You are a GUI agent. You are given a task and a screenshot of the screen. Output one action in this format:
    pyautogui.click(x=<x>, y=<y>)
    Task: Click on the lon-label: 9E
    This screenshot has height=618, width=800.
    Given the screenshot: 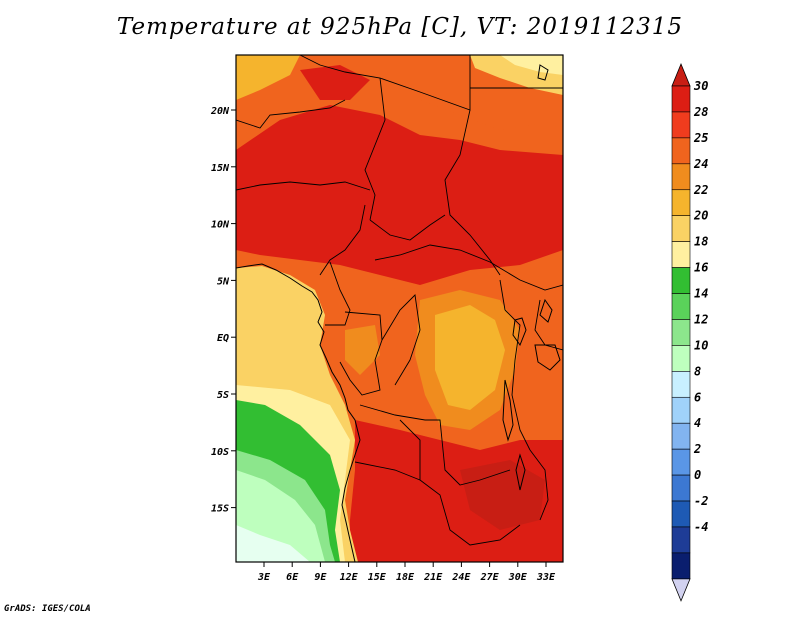 What is the action you would take?
    pyautogui.click(x=320, y=577)
    